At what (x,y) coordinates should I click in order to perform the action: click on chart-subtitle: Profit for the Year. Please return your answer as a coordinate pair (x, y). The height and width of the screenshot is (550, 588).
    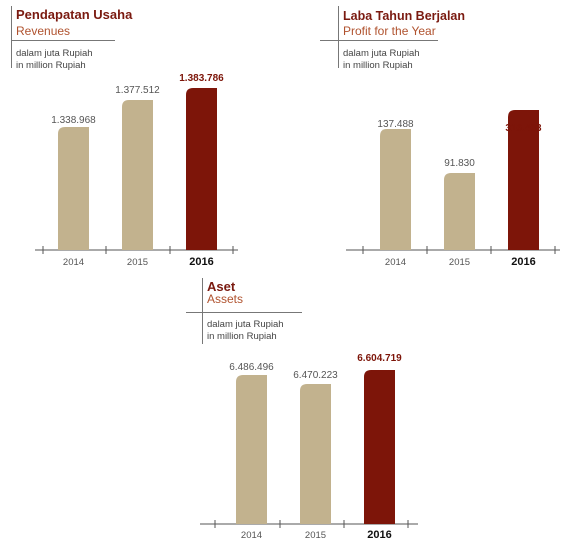
    Looking at the image, I should click on (389, 31).